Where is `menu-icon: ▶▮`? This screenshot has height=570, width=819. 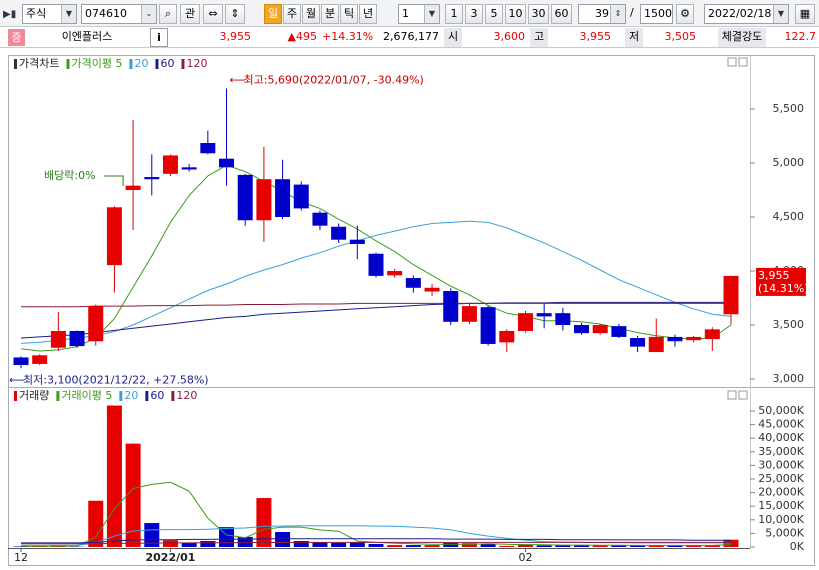 menu-icon: ▶▮ is located at coordinates (10, 14).